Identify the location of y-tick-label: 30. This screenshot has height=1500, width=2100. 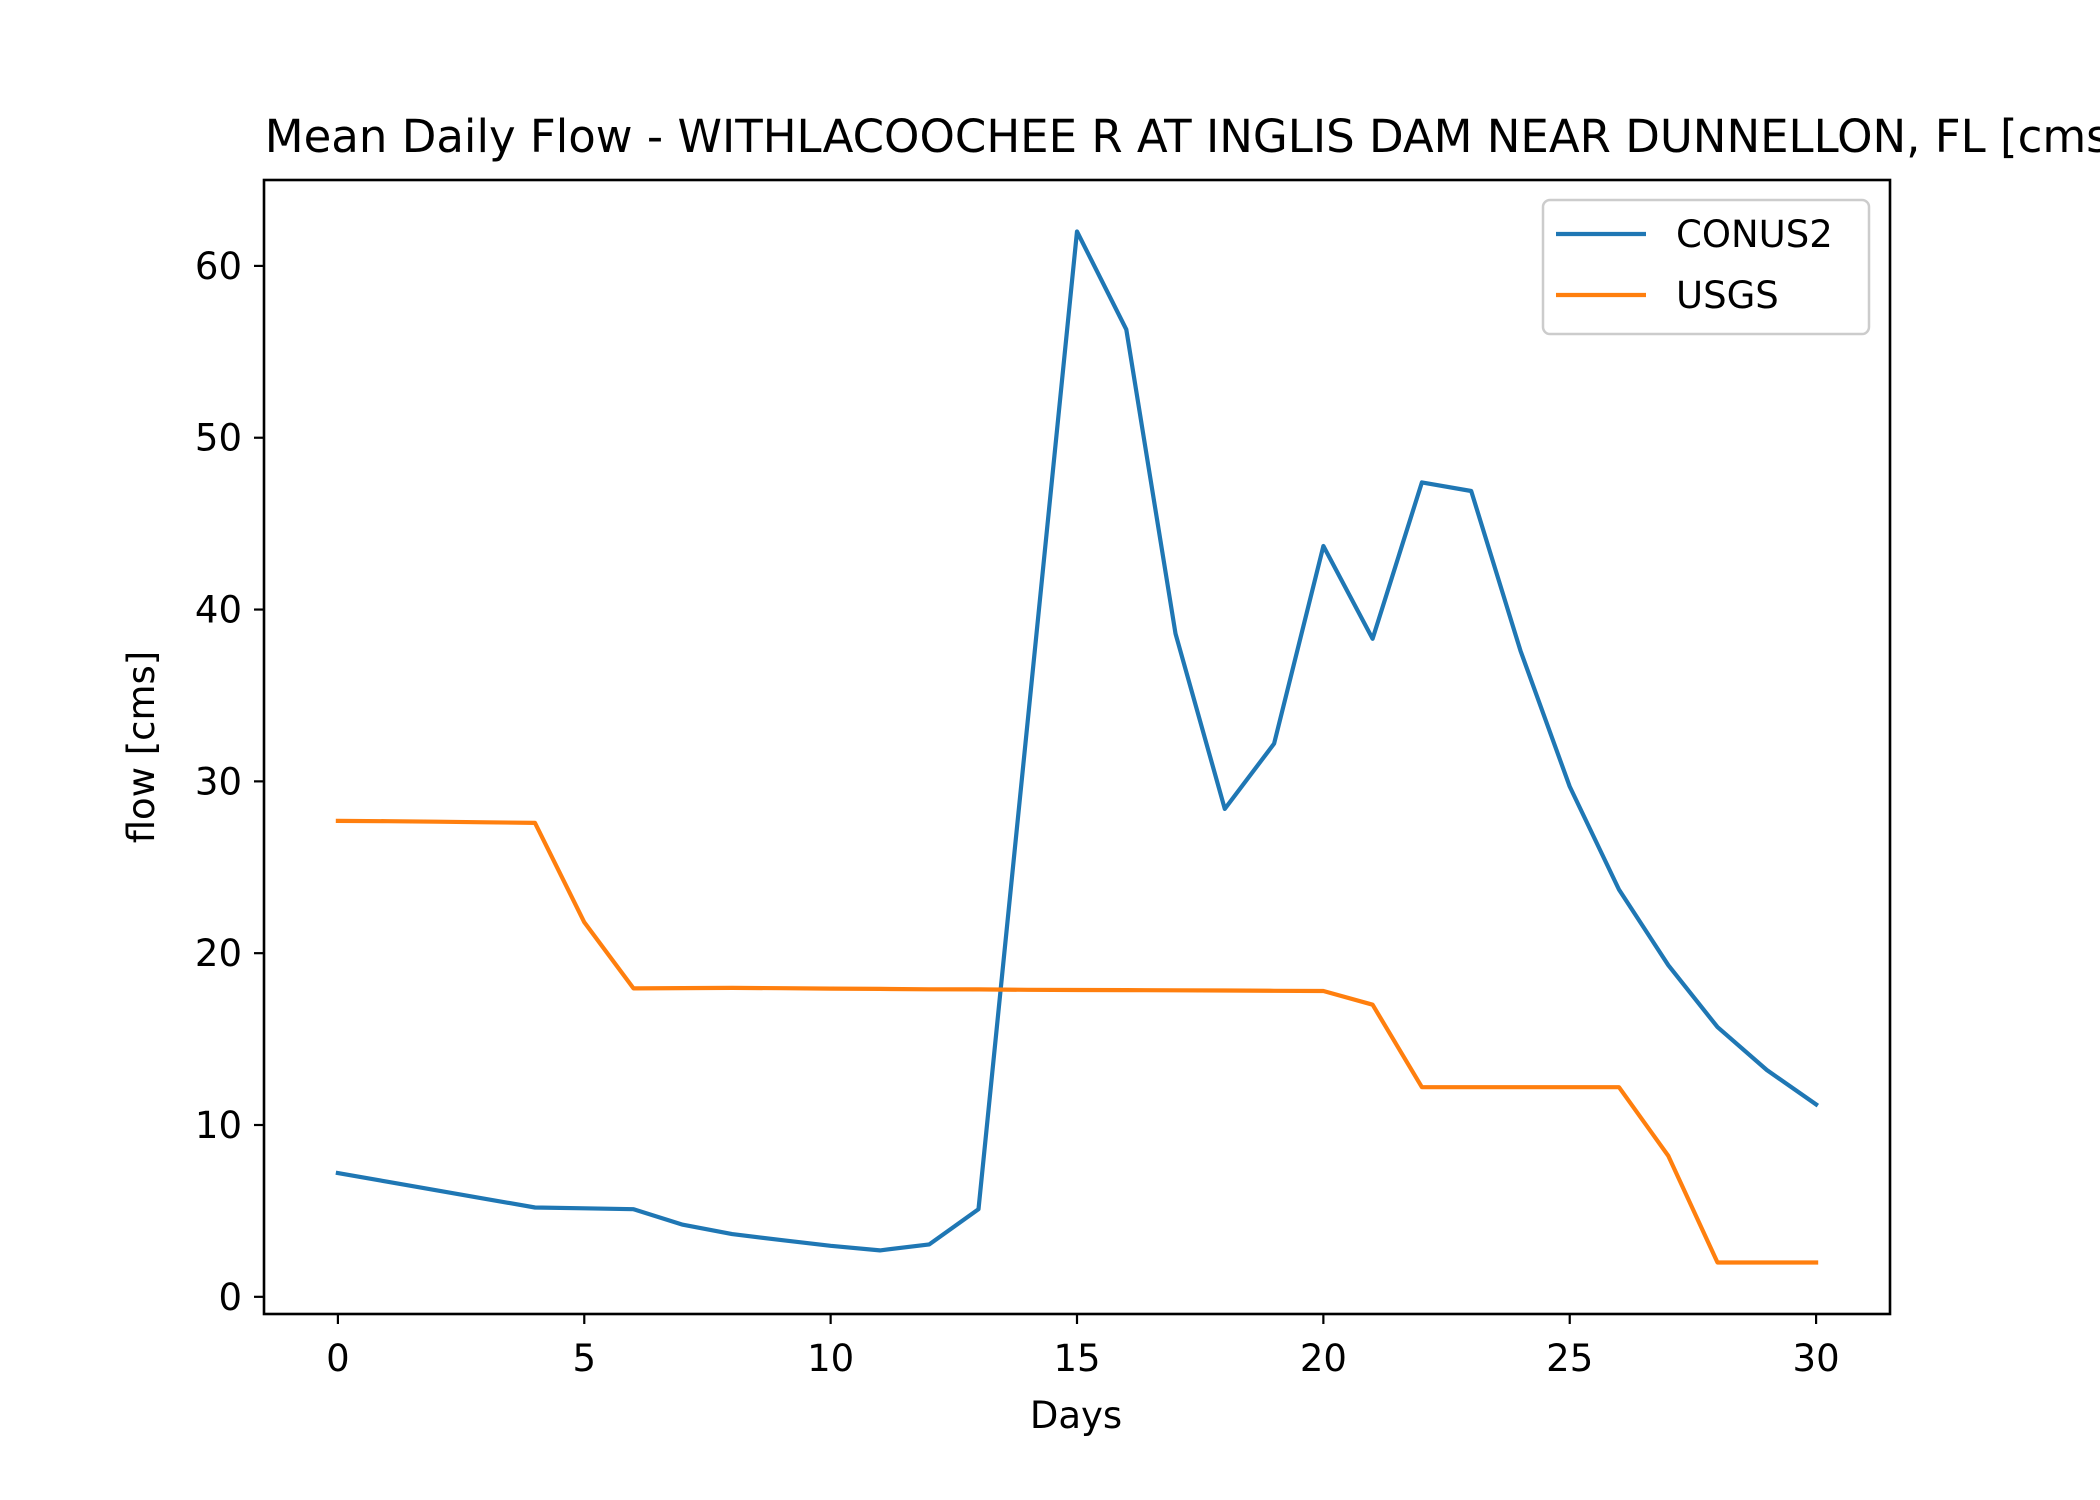
(218, 781).